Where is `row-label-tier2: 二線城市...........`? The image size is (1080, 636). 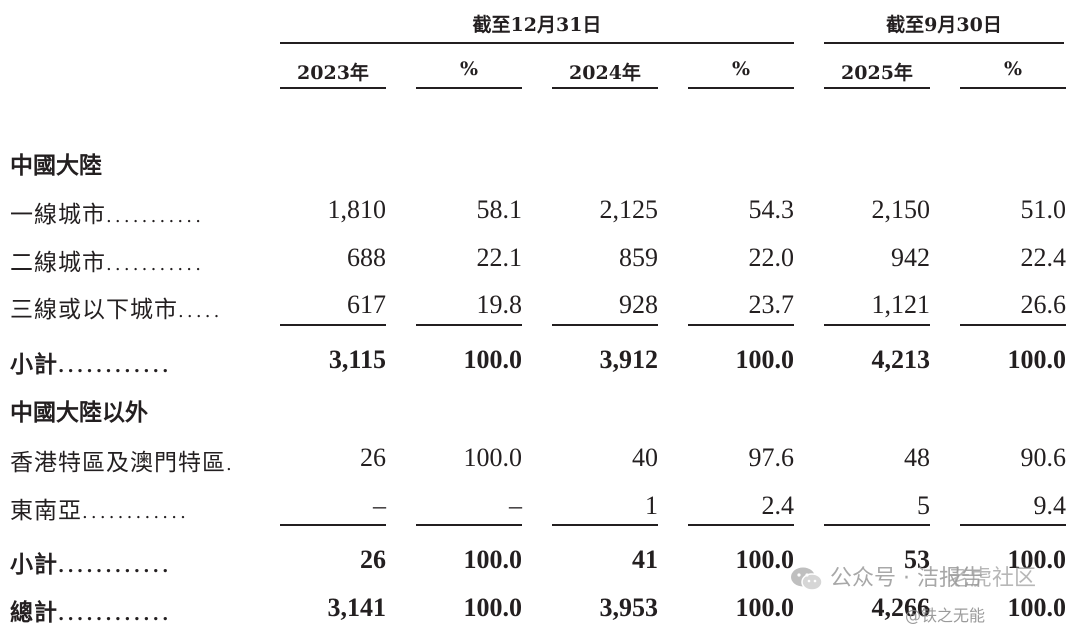 row-label-tier2: 二線城市........... is located at coordinates (107, 263).